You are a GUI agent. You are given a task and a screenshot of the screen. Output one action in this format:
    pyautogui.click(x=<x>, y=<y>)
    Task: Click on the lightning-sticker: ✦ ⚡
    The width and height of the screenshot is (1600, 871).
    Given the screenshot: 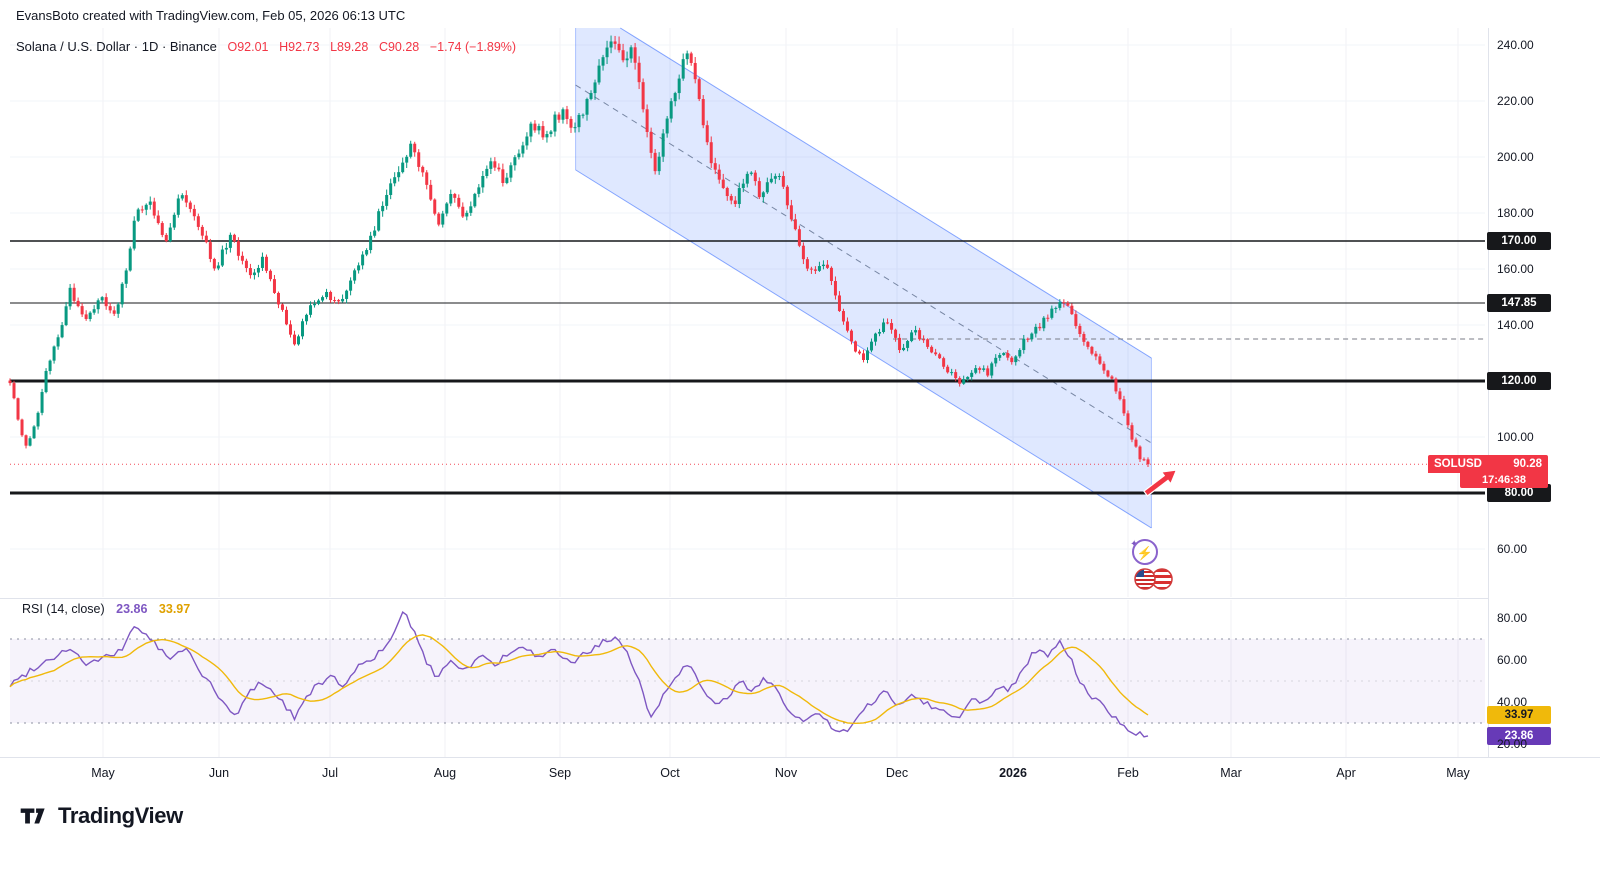 What is the action you would take?
    pyautogui.click(x=1144, y=552)
    